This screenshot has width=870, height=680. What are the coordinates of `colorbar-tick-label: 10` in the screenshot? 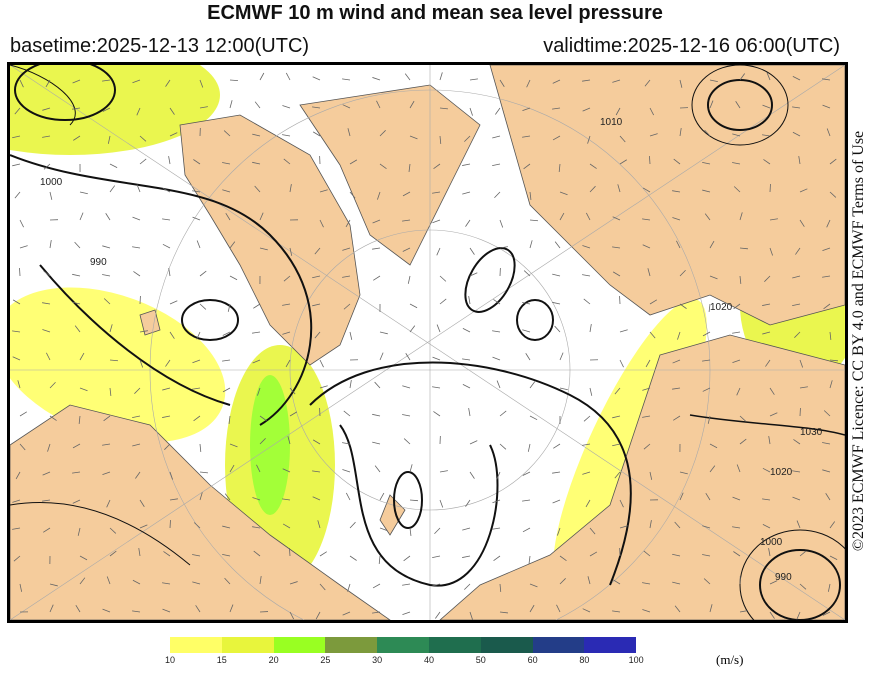 It's located at (170, 660).